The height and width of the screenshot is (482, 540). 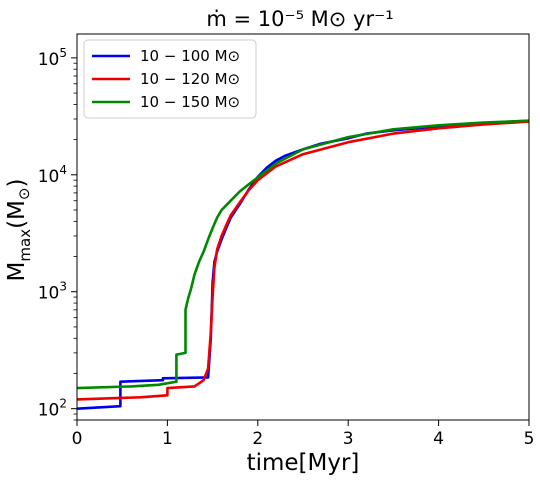 I want to click on y-label-rest: (M, so click(x=17, y=214).